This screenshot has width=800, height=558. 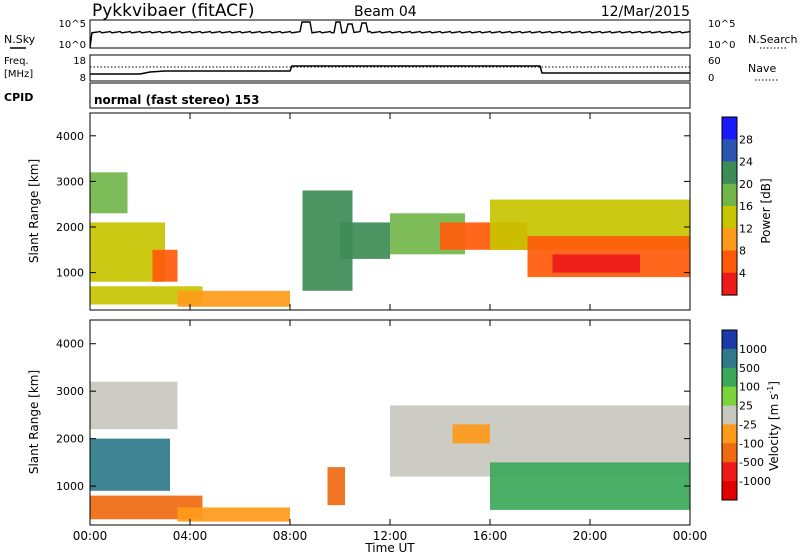 What do you see at coordinates (742, 251) in the screenshot?
I see `colorbar-tick-8: 8` at bounding box center [742, 251].